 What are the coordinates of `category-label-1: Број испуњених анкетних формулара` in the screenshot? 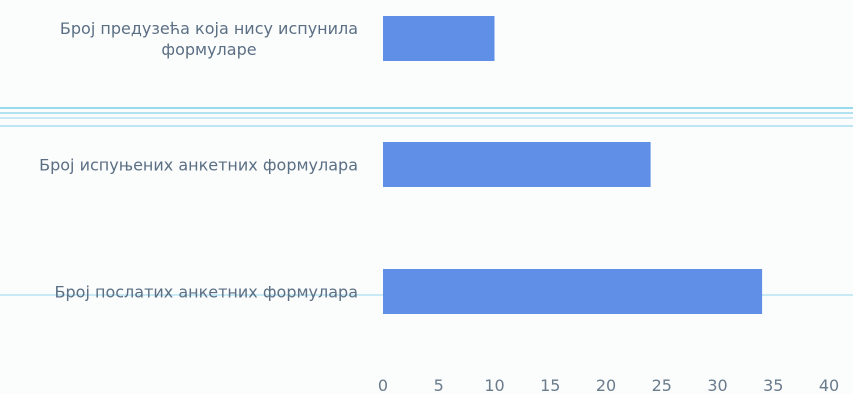 It's located at (198, 165).